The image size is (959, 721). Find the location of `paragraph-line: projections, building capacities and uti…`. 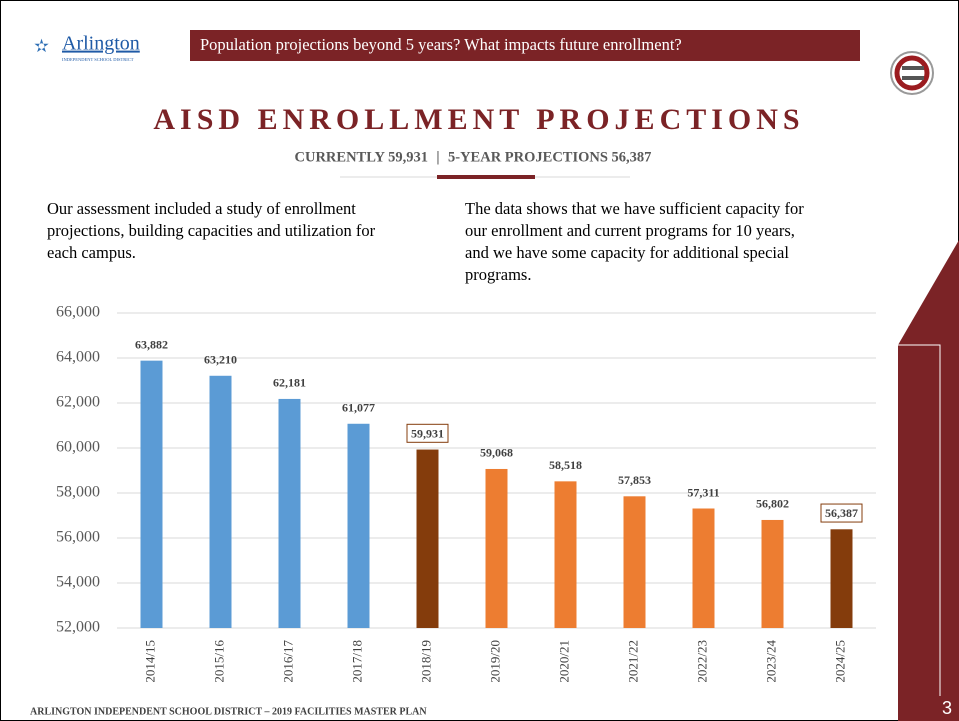

paragraph-line: projections, building capacities and uti… is located at coordinates (211, 230).